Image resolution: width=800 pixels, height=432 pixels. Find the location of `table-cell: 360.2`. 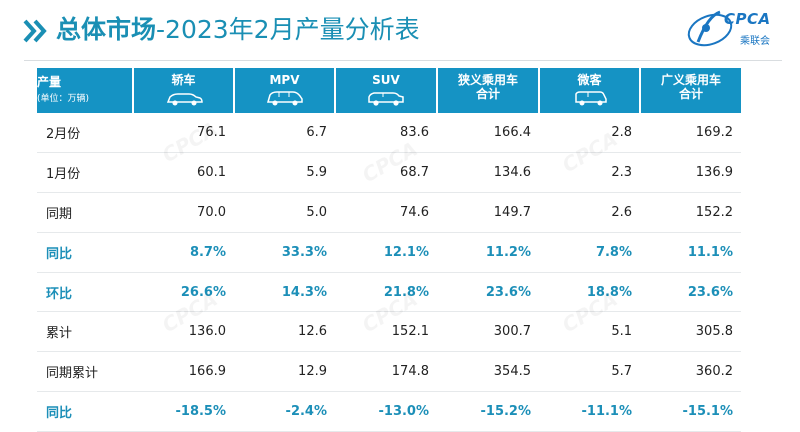

table-cell: 360.2 is located at coordinates (690, 372).